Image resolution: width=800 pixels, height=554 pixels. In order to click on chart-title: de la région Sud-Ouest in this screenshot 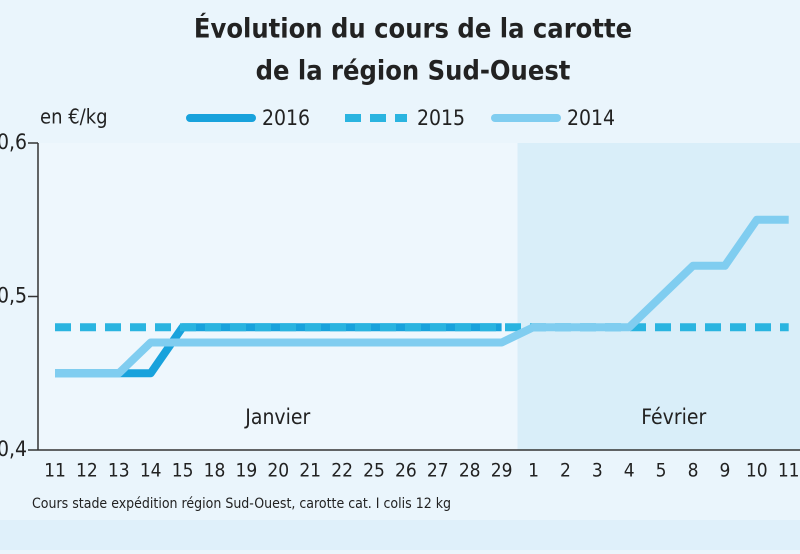, I will do `click(413, 71)`.